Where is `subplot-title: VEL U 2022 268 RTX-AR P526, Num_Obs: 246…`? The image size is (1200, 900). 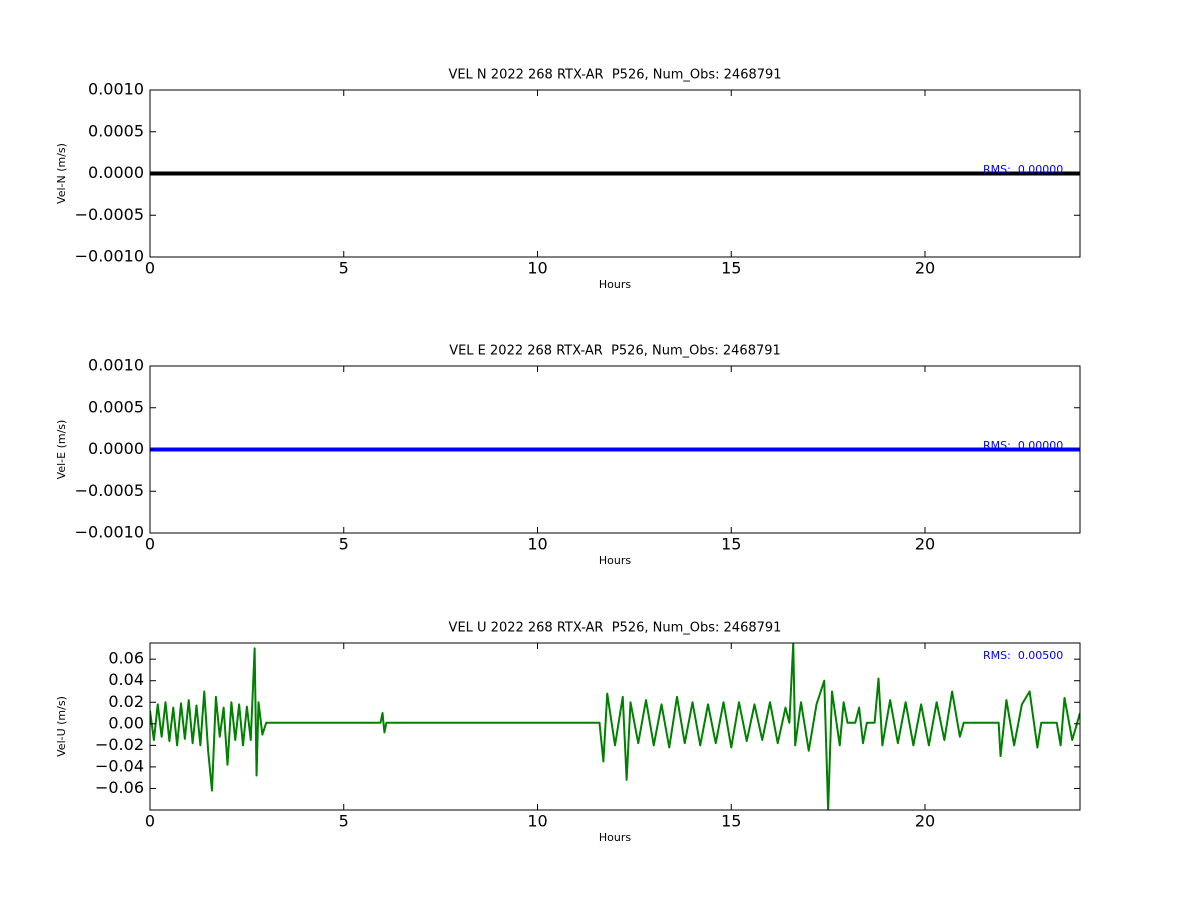 subplot-title: VEL U 2022 268 RTX-AR P526, Num_Obs: 246… is located at coordinates (615, 628).